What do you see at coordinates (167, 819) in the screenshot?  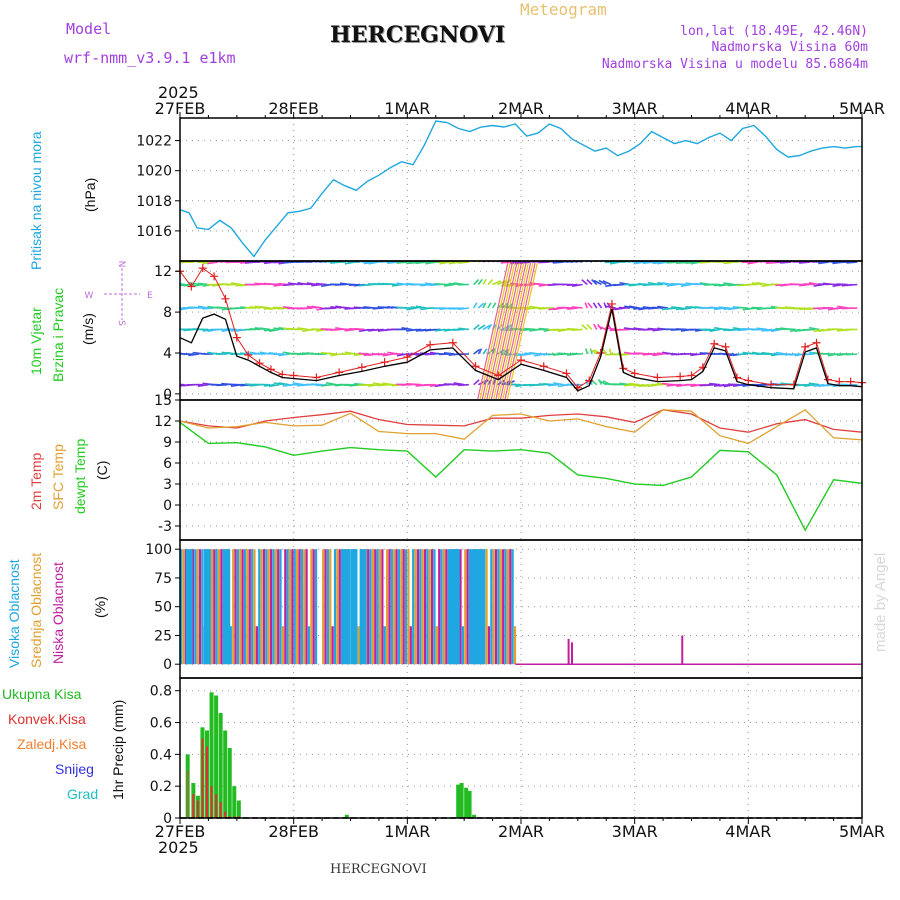 I see `precip-ytick-label: 0` at bounding box center [167, 819].